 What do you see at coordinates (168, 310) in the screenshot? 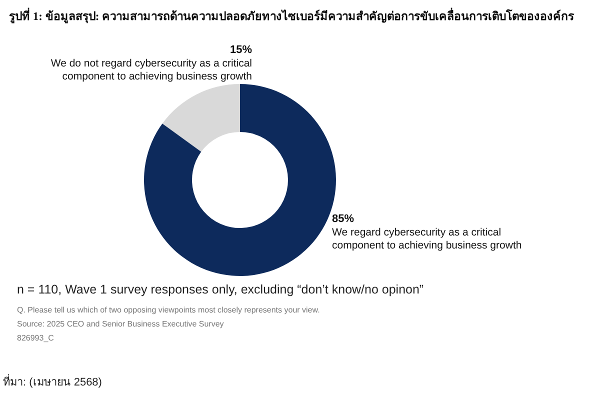
I see `text: Q. Please tell us which of two opposing viewpoints most closely represents your view.` at bounding box center [168, 310].